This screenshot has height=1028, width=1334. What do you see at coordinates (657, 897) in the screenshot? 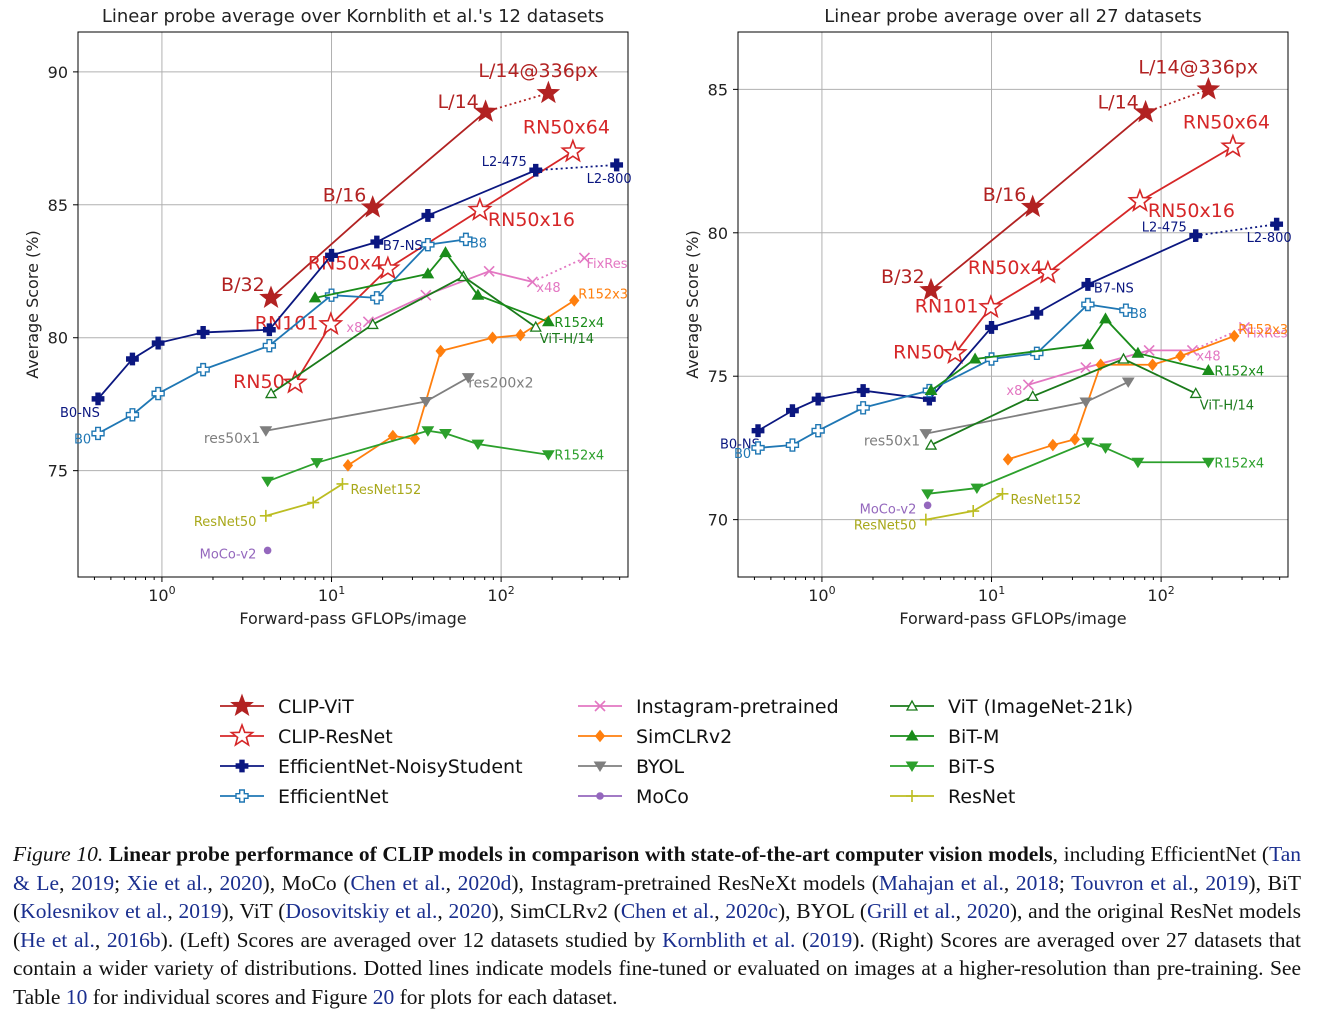
I see `caption-text: ), BiT (` at bounding box center [657, 897].